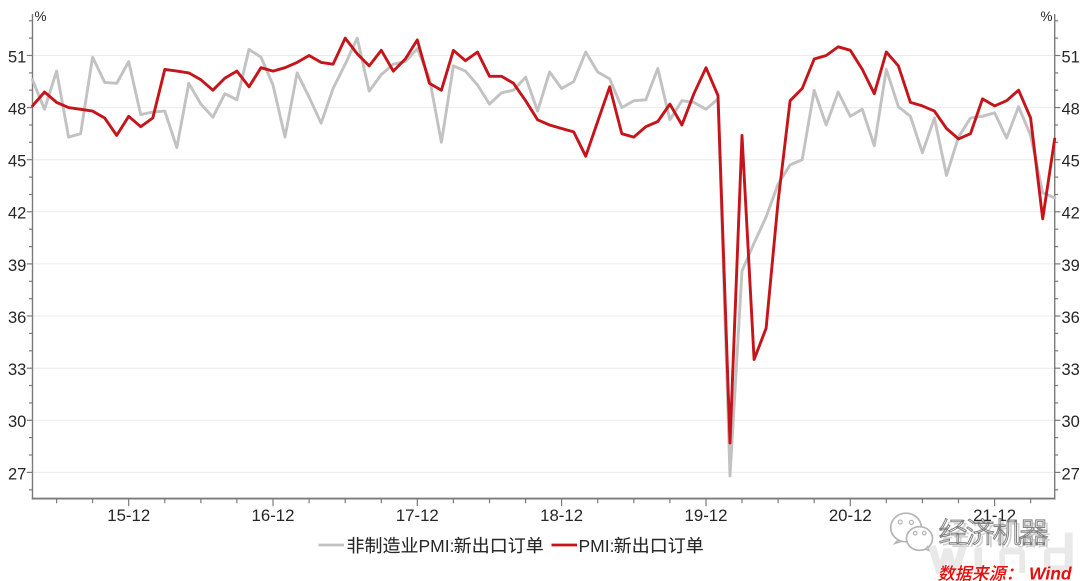 The width and height of the screenshot is (1080, 581). What do you see at coordinates (128, 515) in the screenshot?
I see `svg-text: 15-12` at bounding box center [128, 515].